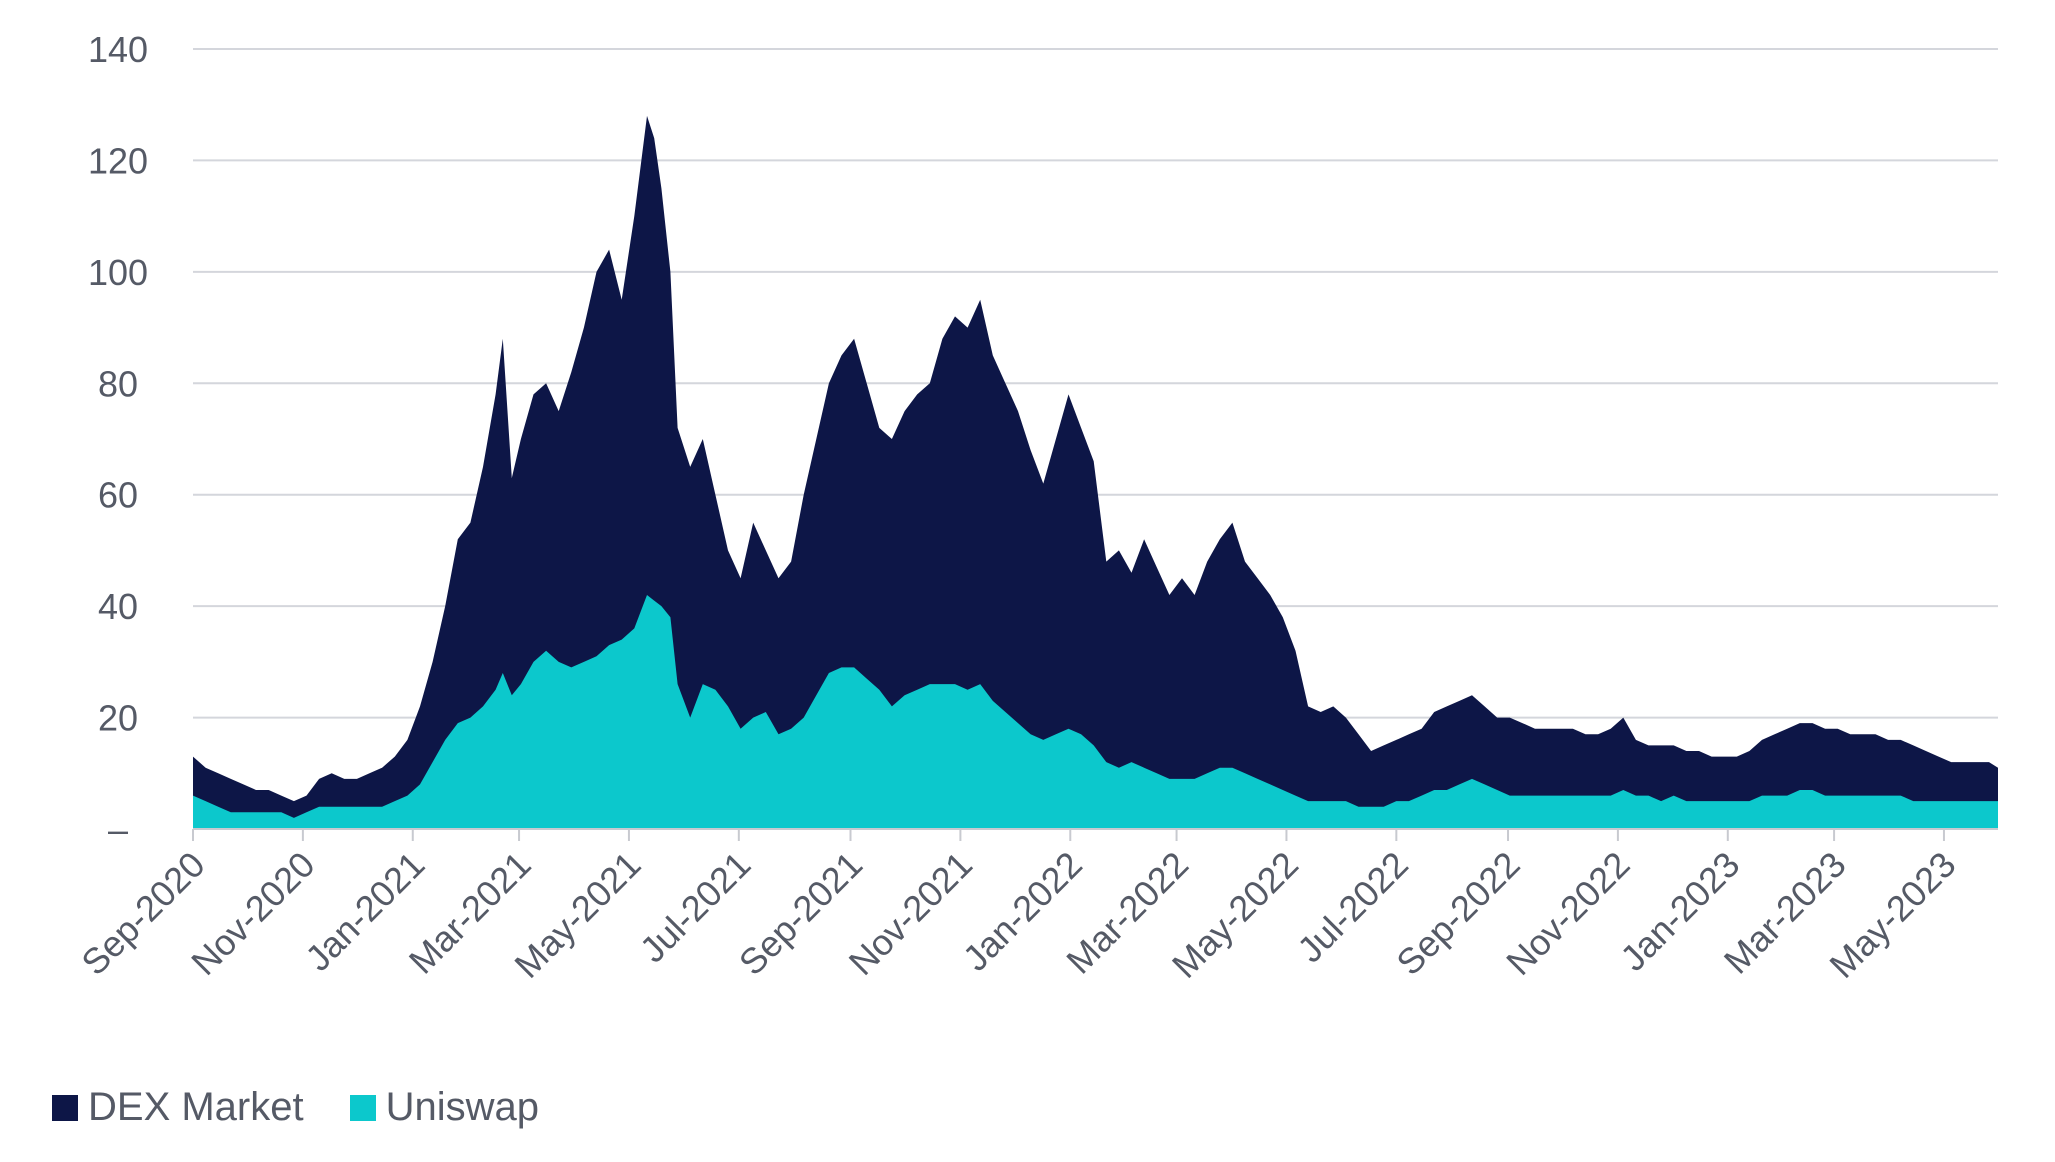 This screenshot has height=1162, width=2055. I want to click on legend: DEX Market Uniswap, so click(318, 1107).